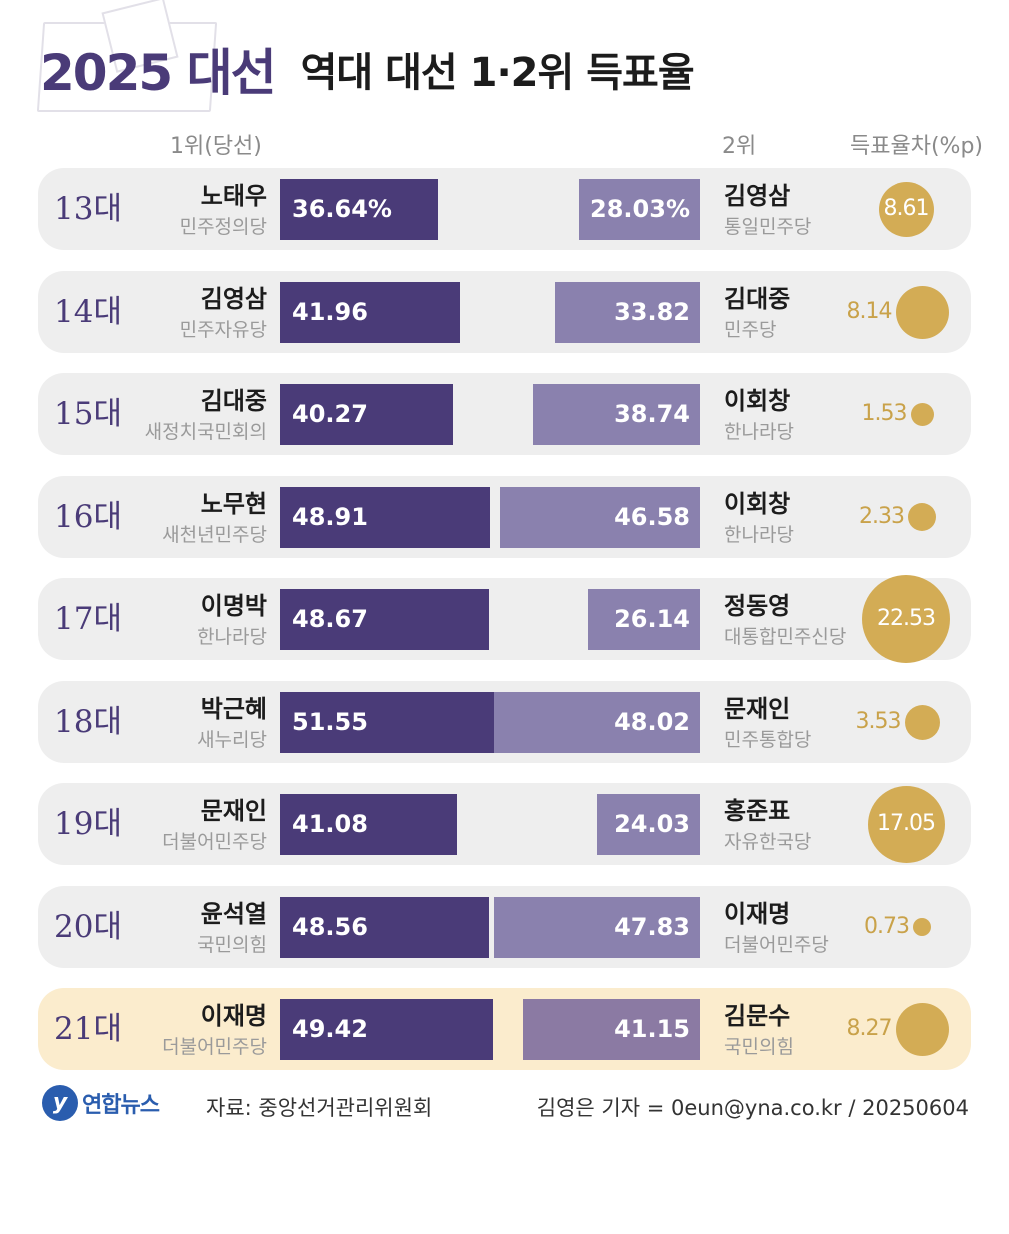  I want to click on runner-name: 김문수, so click(757, 1016).